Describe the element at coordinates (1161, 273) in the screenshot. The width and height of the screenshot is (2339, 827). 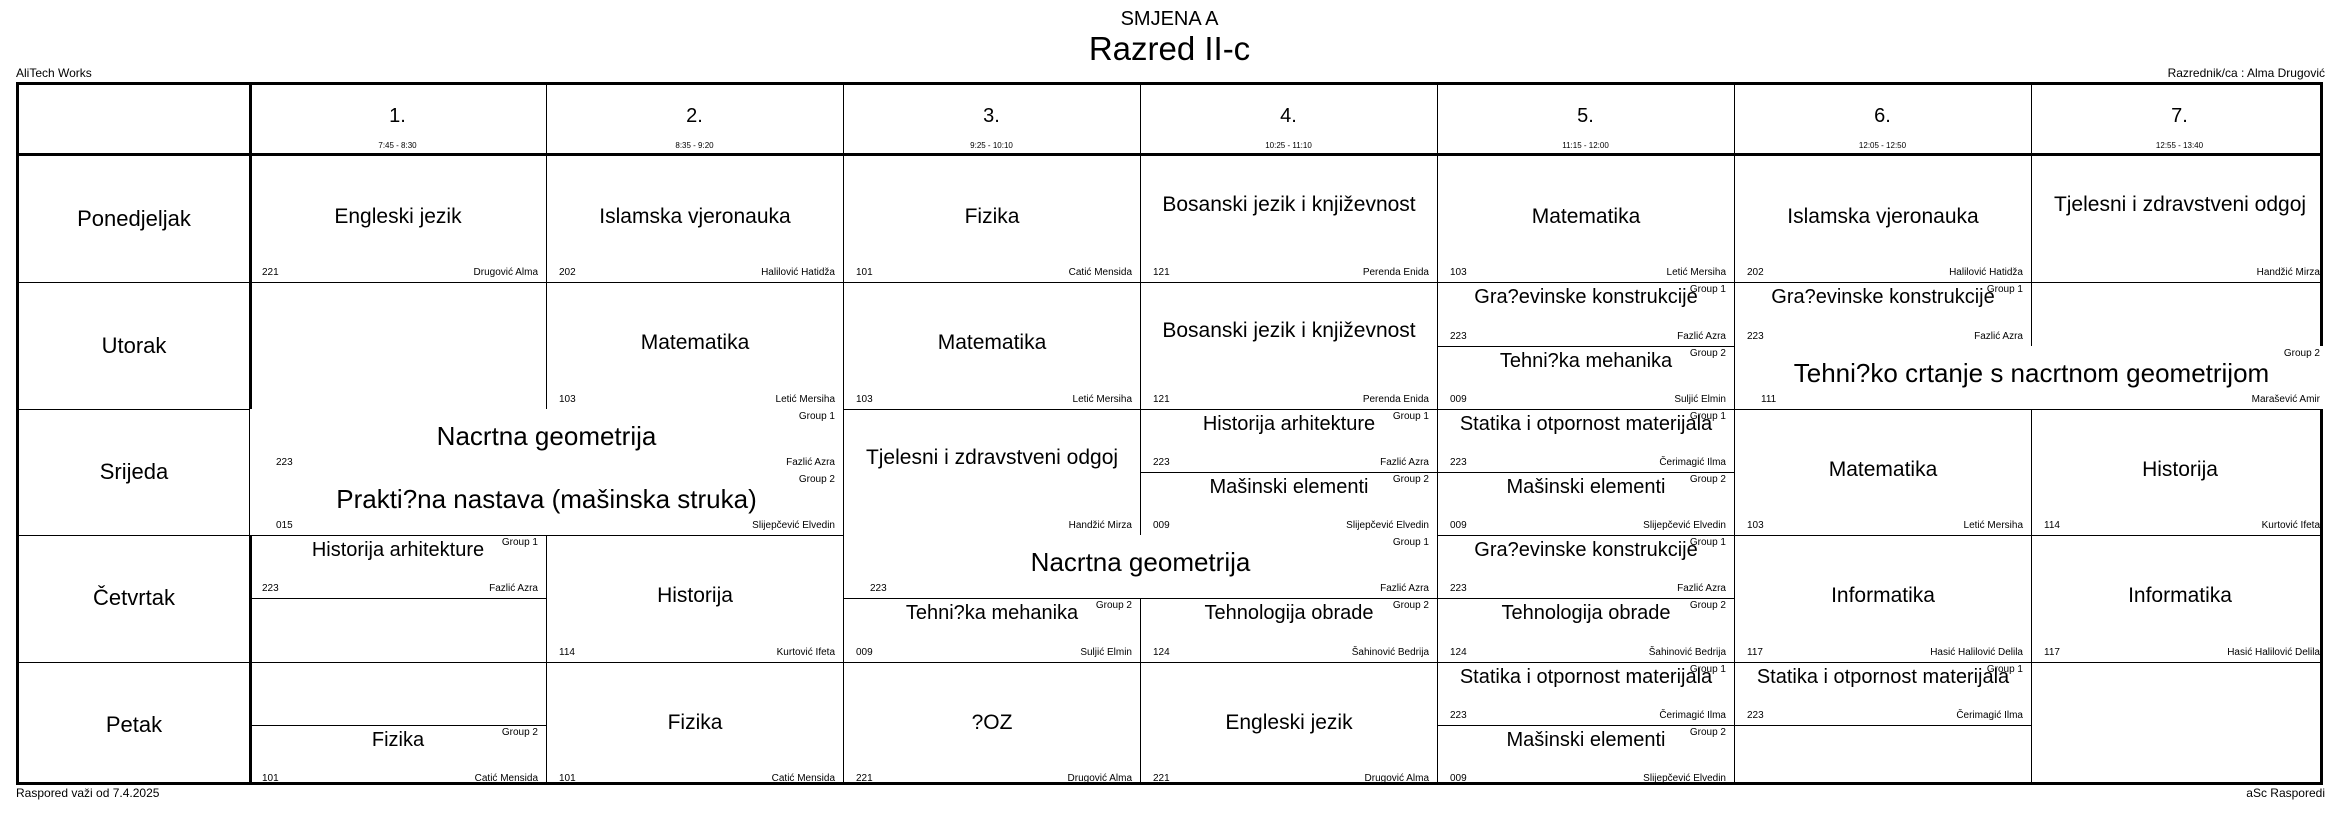
I see `lesson-room: 121` at that location.